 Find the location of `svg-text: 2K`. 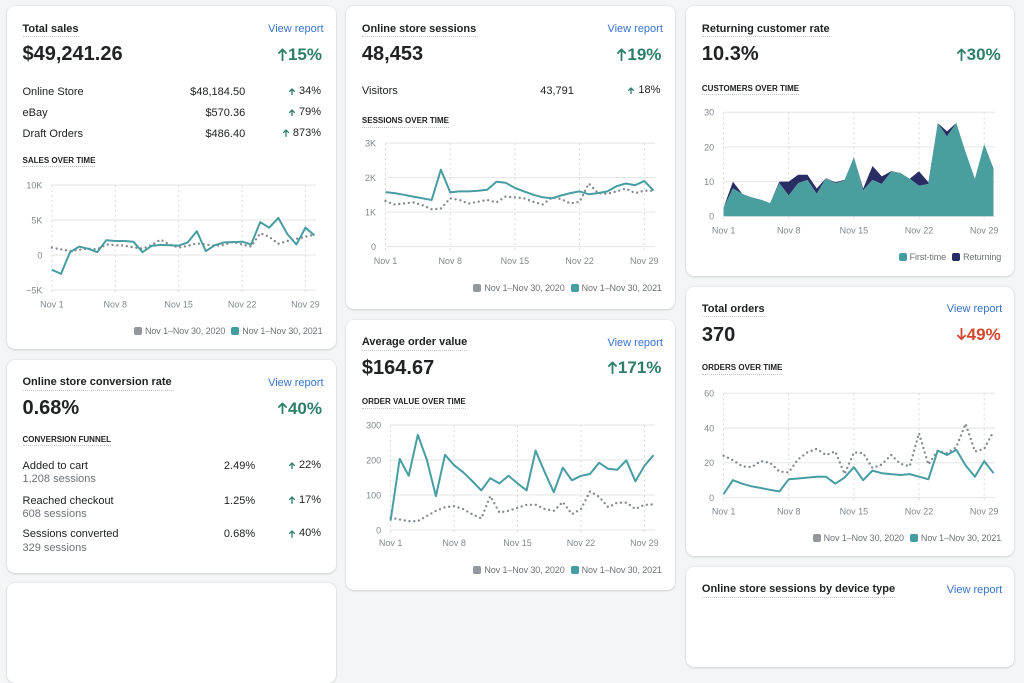

svg-text: 2K is located at coordinates (370, 178).